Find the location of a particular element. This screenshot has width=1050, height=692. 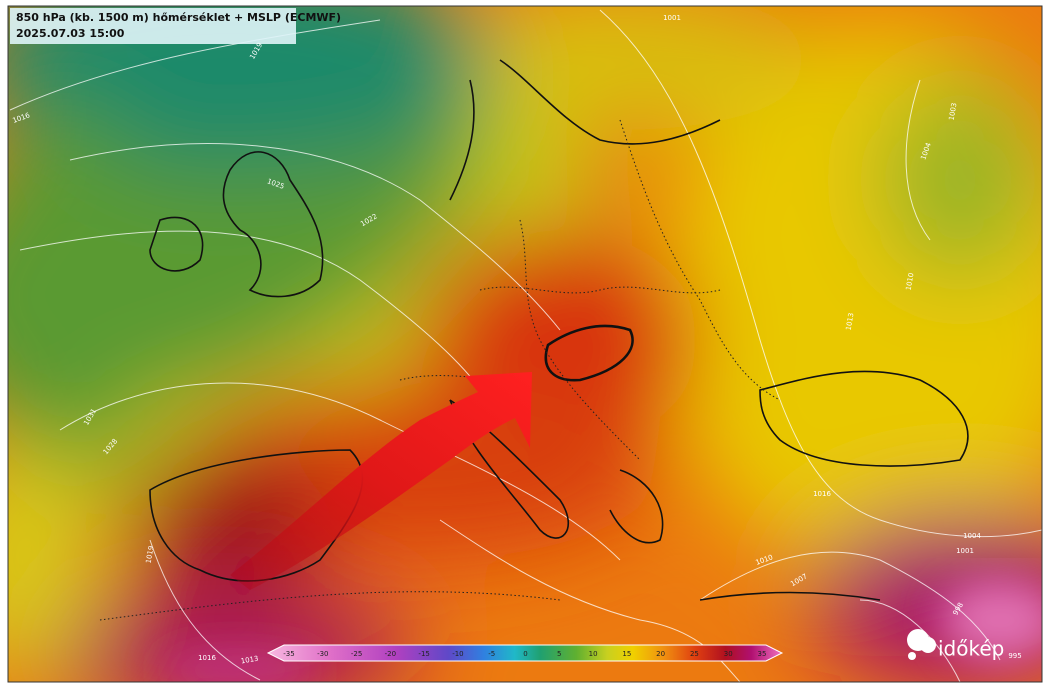

colorbar-scale is located at coordinates (525, 653).